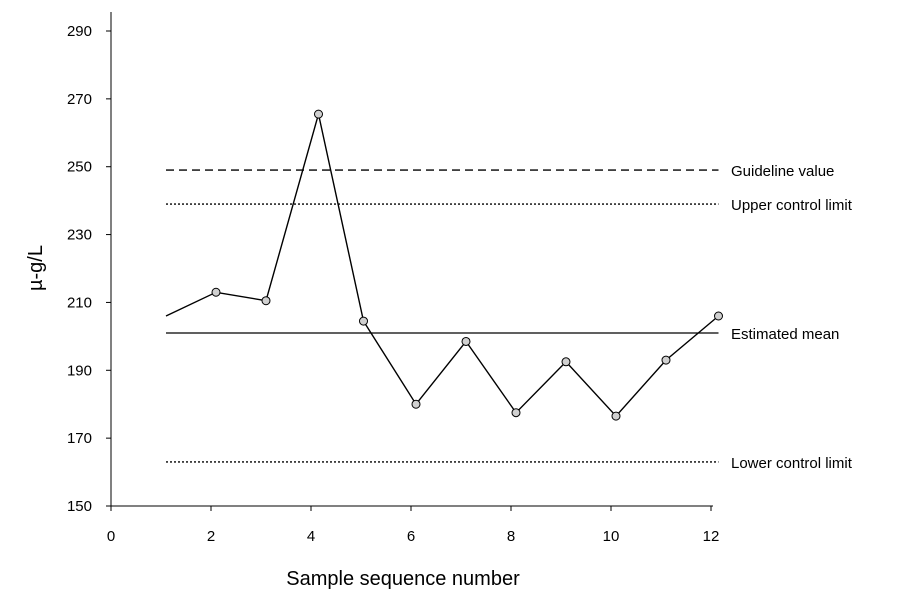 This screenshot has width=898, height=596. What do you see at coordinates (782, 171) in the screenshot?
I see `reference-line-label: Guideline value` at bounding box center [782, 171].